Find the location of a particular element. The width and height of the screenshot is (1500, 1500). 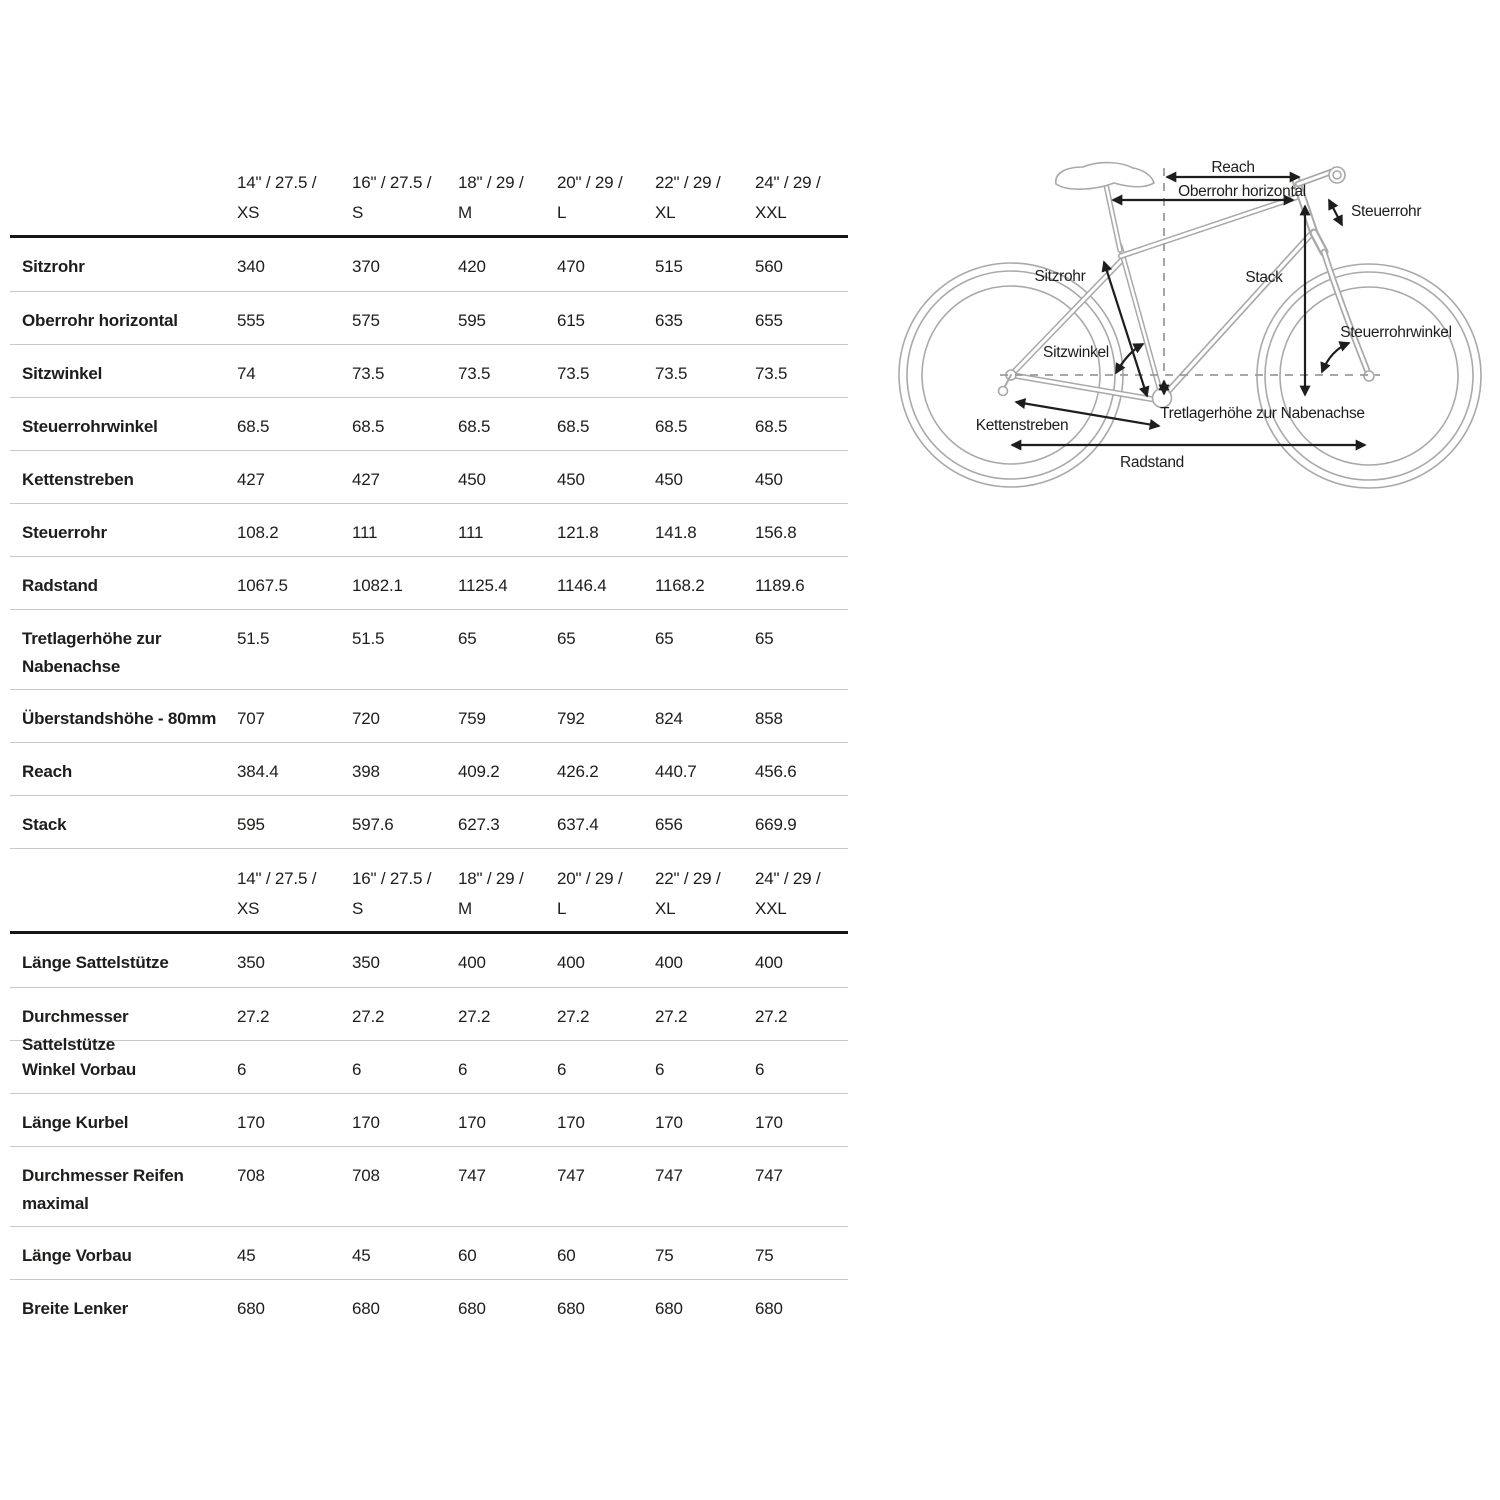

row-value: 759 is located at coordinates (472, 718).